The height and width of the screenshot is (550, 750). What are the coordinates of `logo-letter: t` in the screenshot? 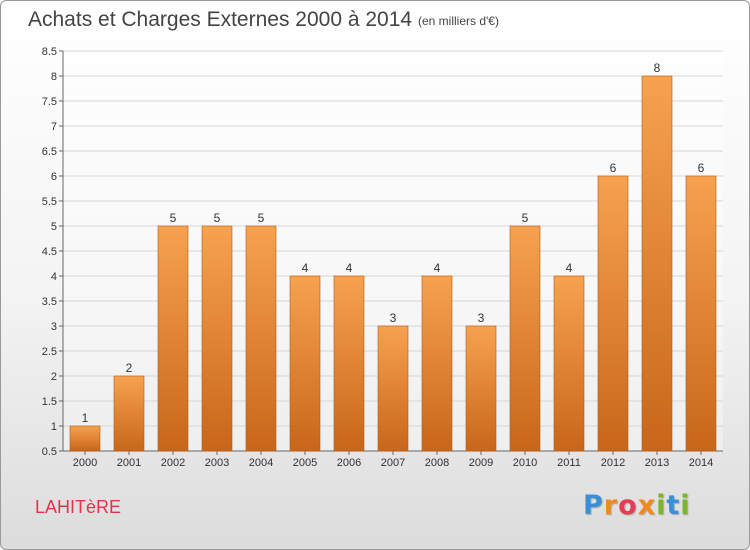 It's located at (673, 505).